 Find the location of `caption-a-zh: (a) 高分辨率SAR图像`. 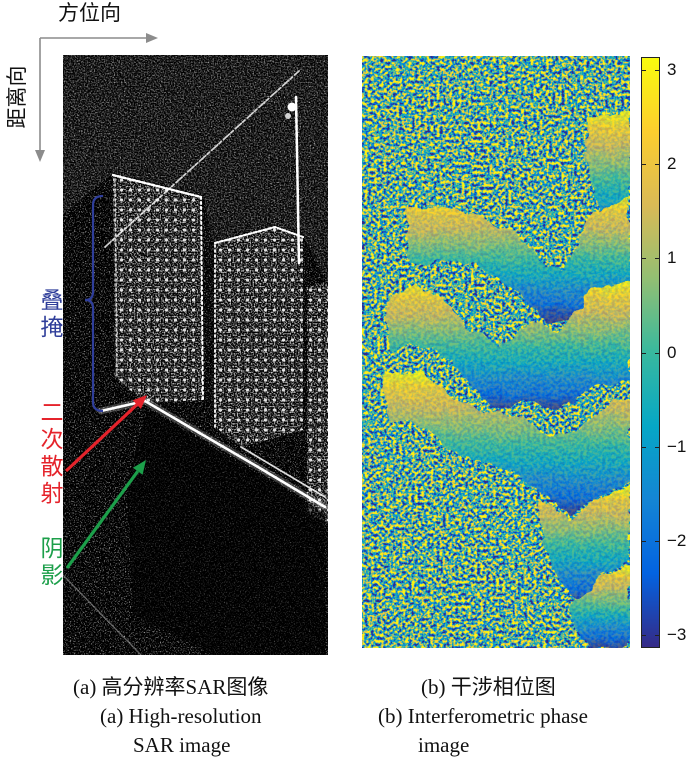

caption-a-zh: (a) 高分辨率SAR图像 is located at coordinates (171, 687).